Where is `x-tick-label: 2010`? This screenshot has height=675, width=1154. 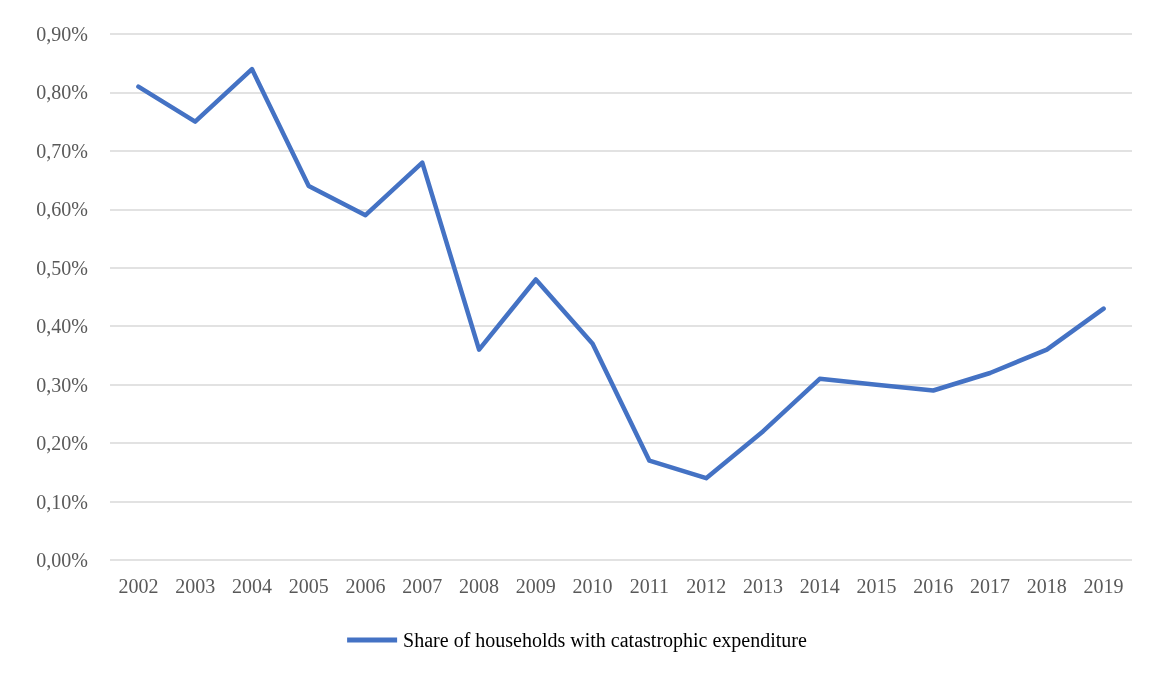 x-tick-label: 2010 is located at coordinates (592, 586).